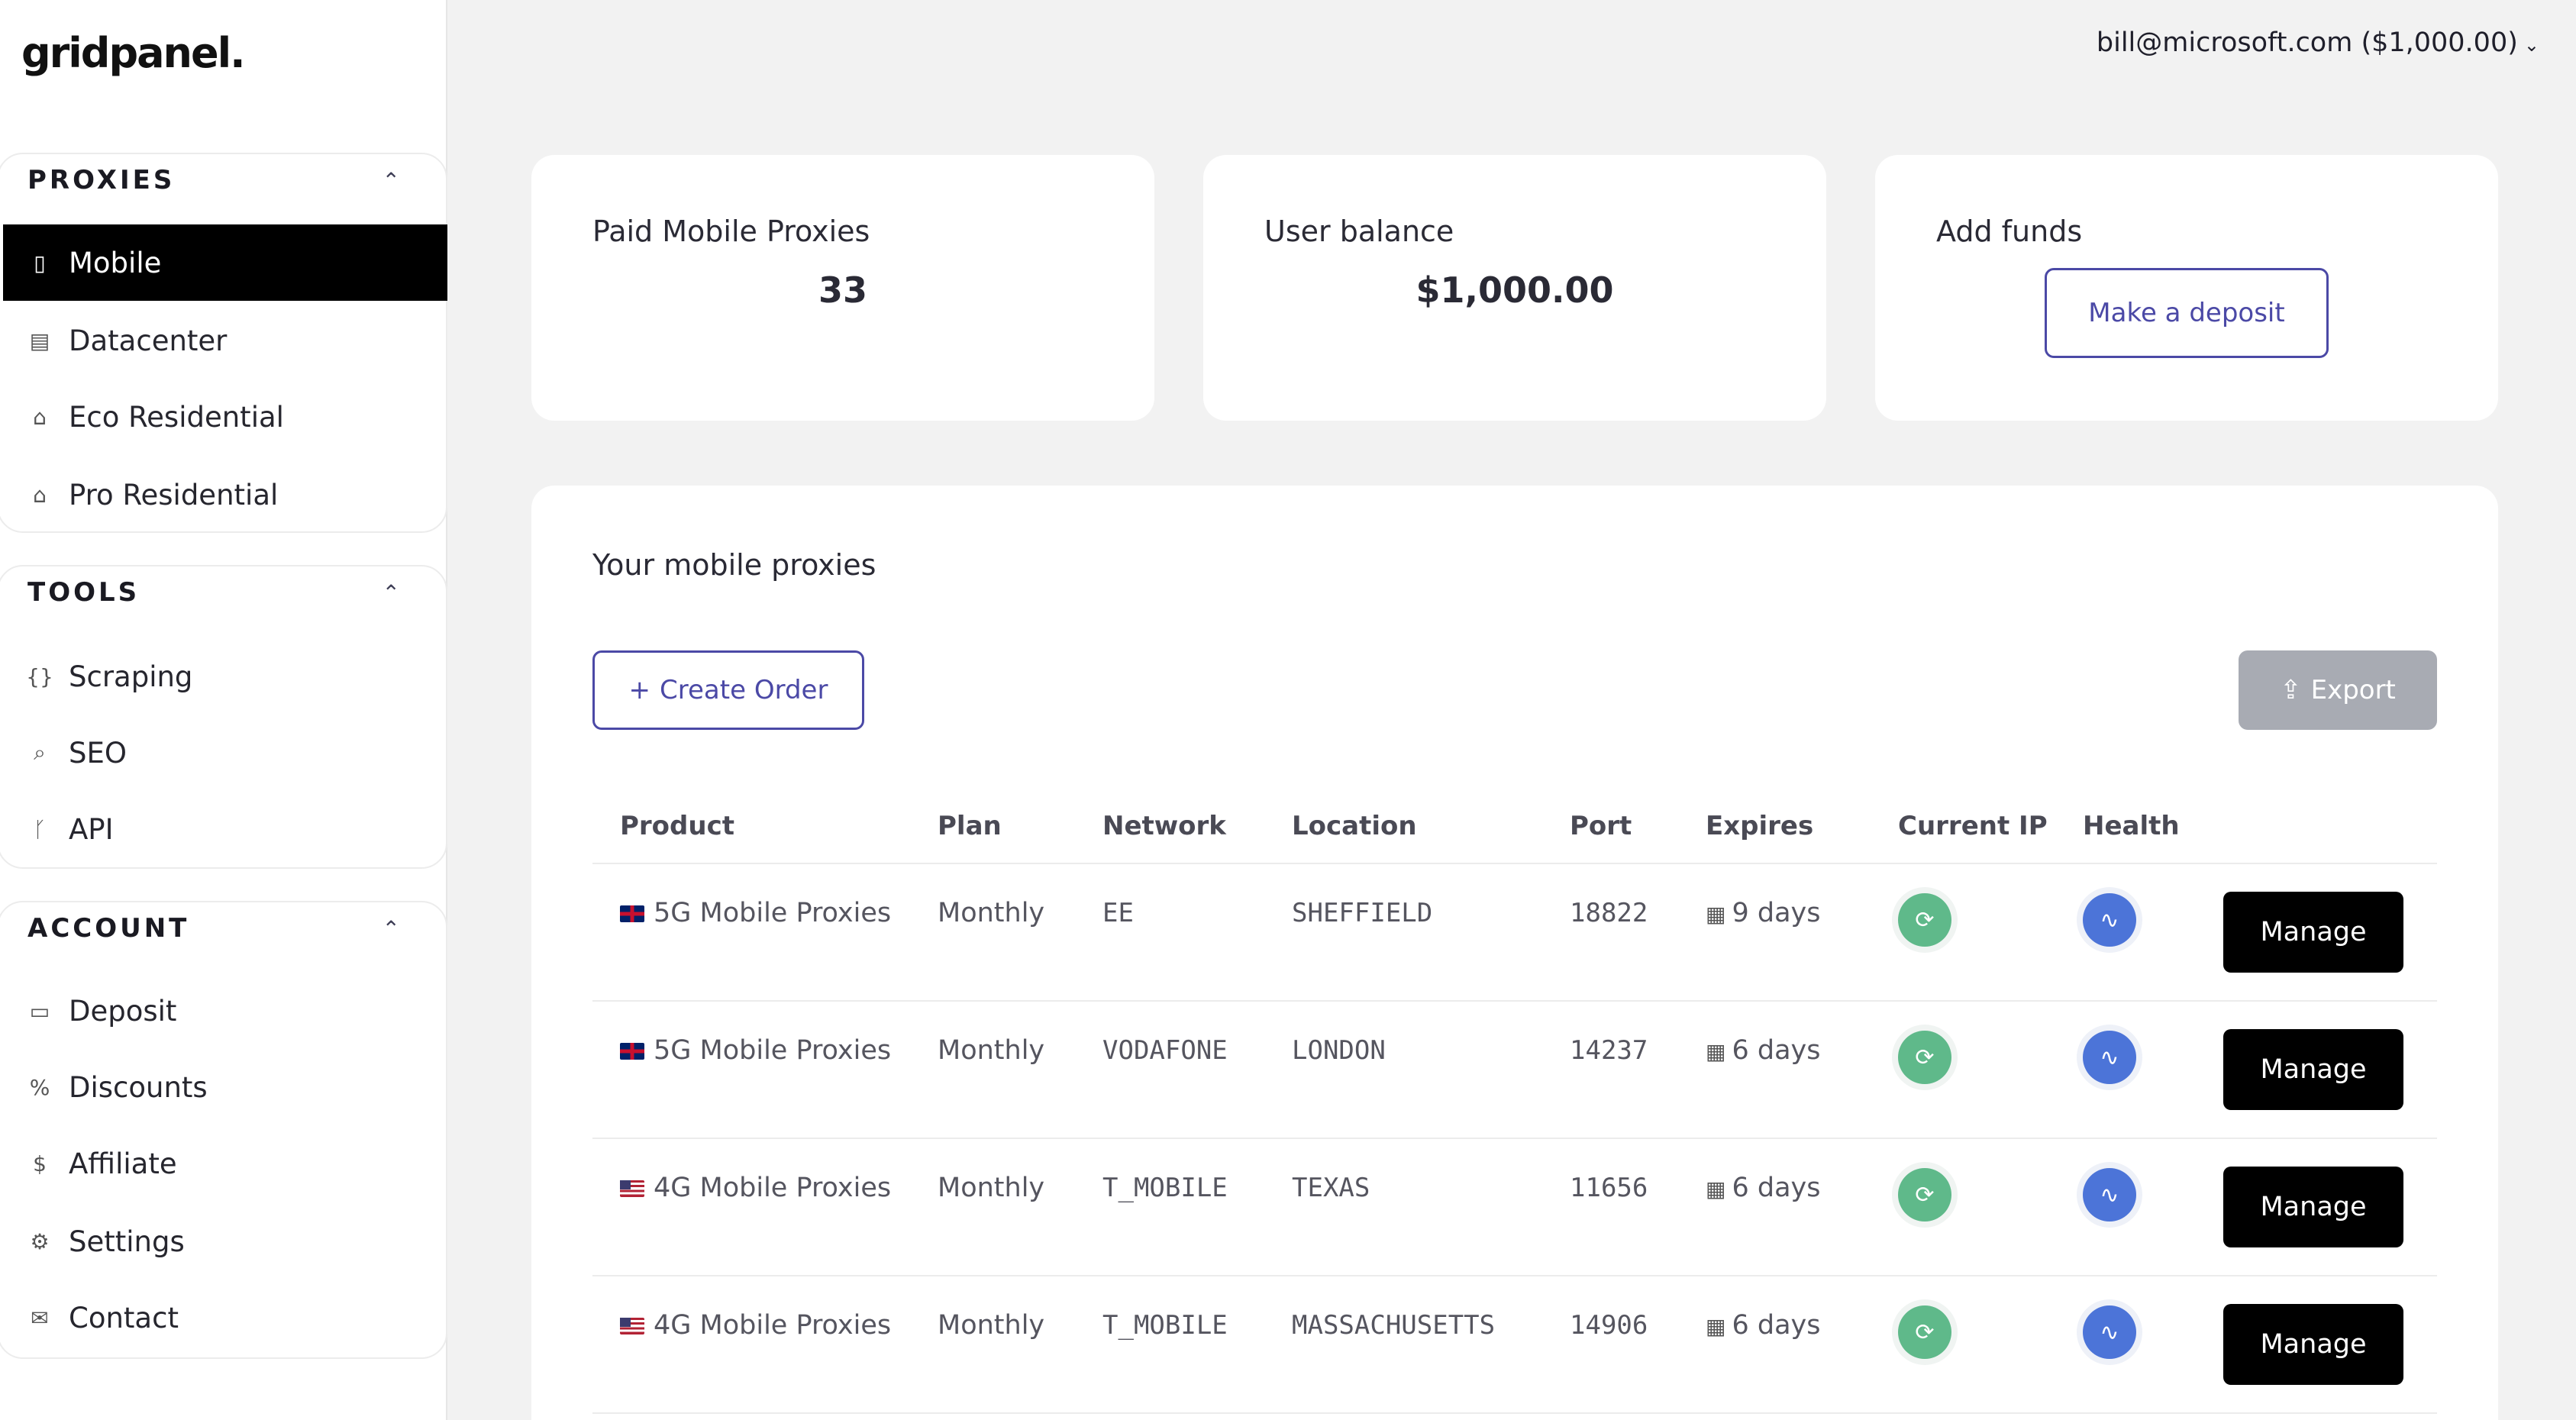 This screenshot has width=2576, height=1420. What do you see at coordinates (91, 829) in the screenshot?
I see `sidebar-item-label: API` at bounding box center [91, 829].